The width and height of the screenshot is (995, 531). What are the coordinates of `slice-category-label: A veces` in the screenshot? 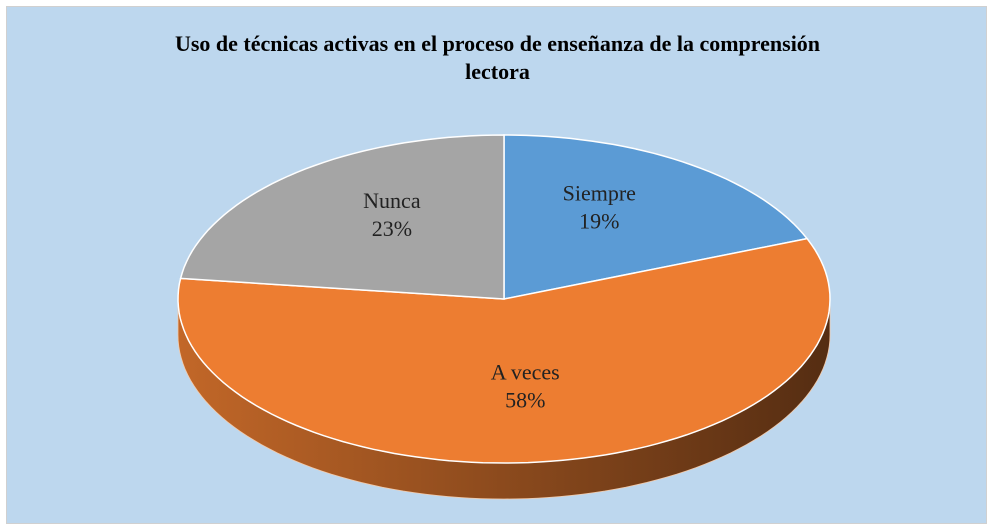 It's located at (525, 372).